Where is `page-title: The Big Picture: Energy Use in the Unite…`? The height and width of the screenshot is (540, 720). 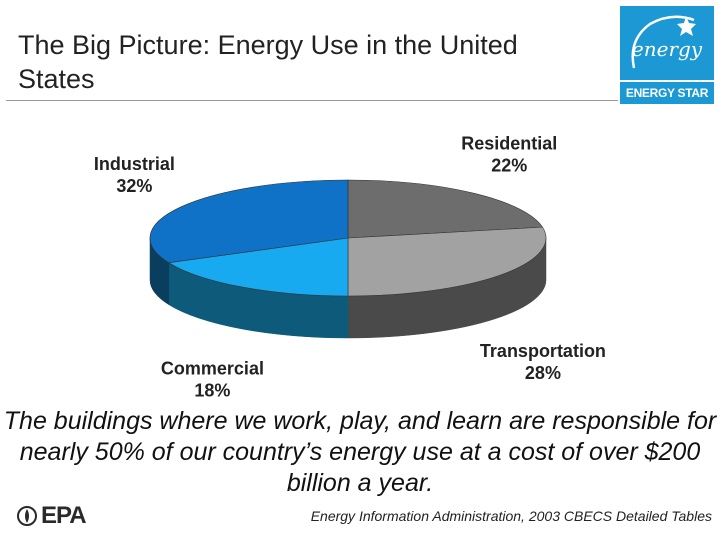 page-title: The Big Picture: Energy Use in the Unite… is located at coordinates (268, 62).